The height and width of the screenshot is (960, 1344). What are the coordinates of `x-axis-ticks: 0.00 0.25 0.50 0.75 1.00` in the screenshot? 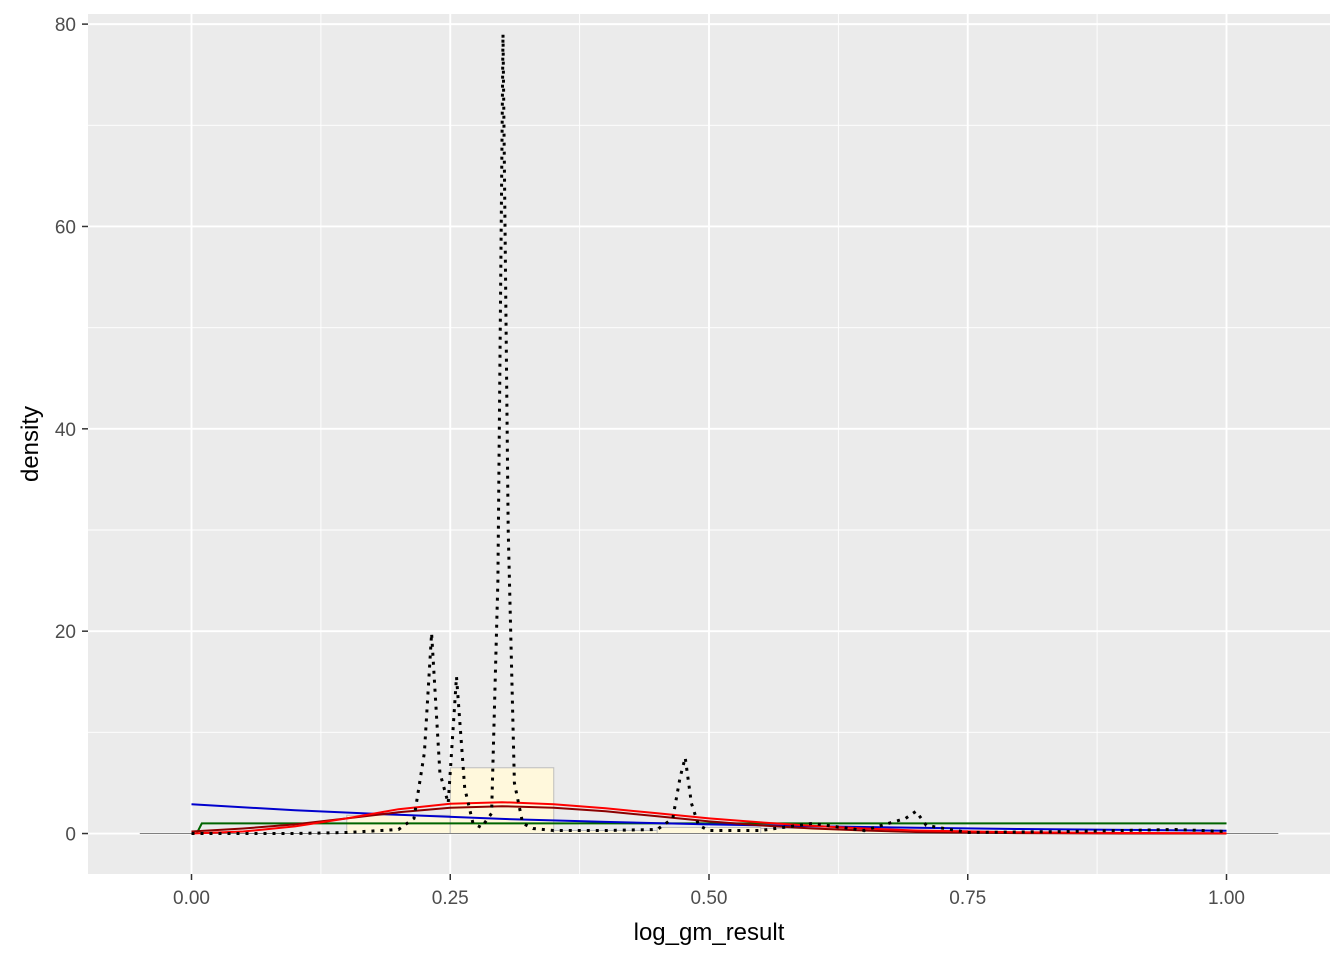 It's located at (709, 891).